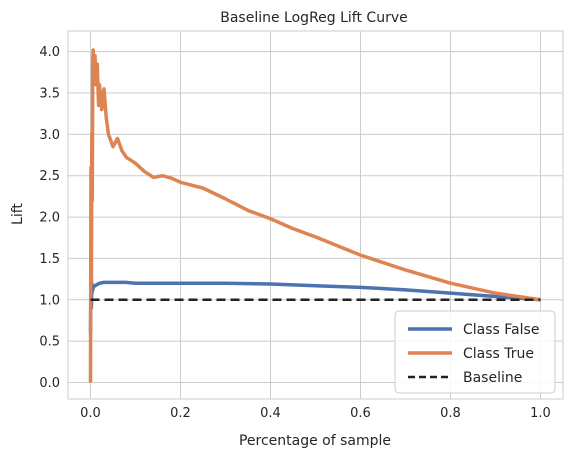  I want to click on x-tick-label: 0.4, so click(270, 413).